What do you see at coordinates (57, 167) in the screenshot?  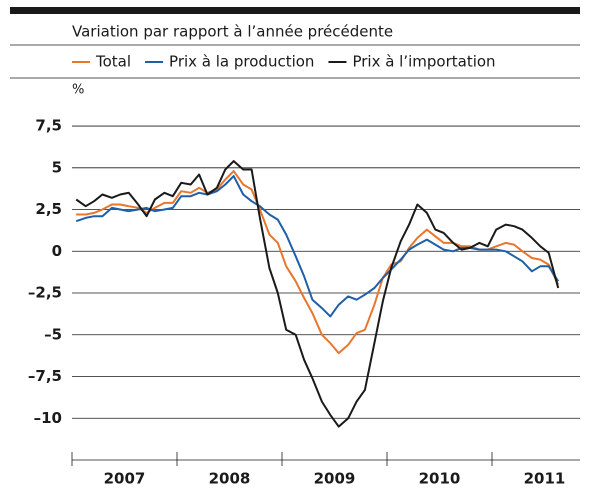 I see `y-tick-label: 5` at bounding box center [57, 167].